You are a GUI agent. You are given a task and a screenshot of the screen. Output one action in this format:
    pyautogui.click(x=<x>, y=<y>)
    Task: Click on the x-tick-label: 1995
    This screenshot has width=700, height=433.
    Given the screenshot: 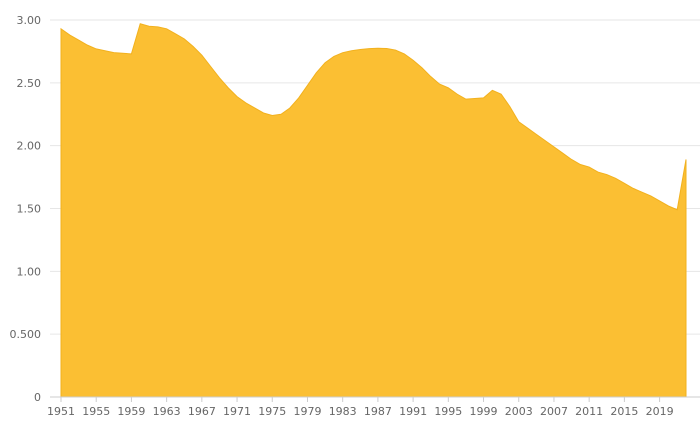 What is the action you would take?
    pyautogui.click(x=448, y=411)
    